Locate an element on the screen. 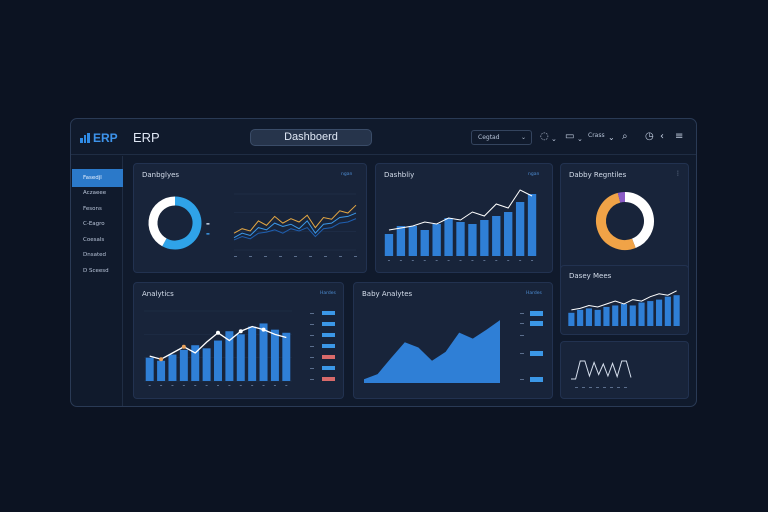  sidebar-item-4: Coesals is located at coordinates (94, 240).